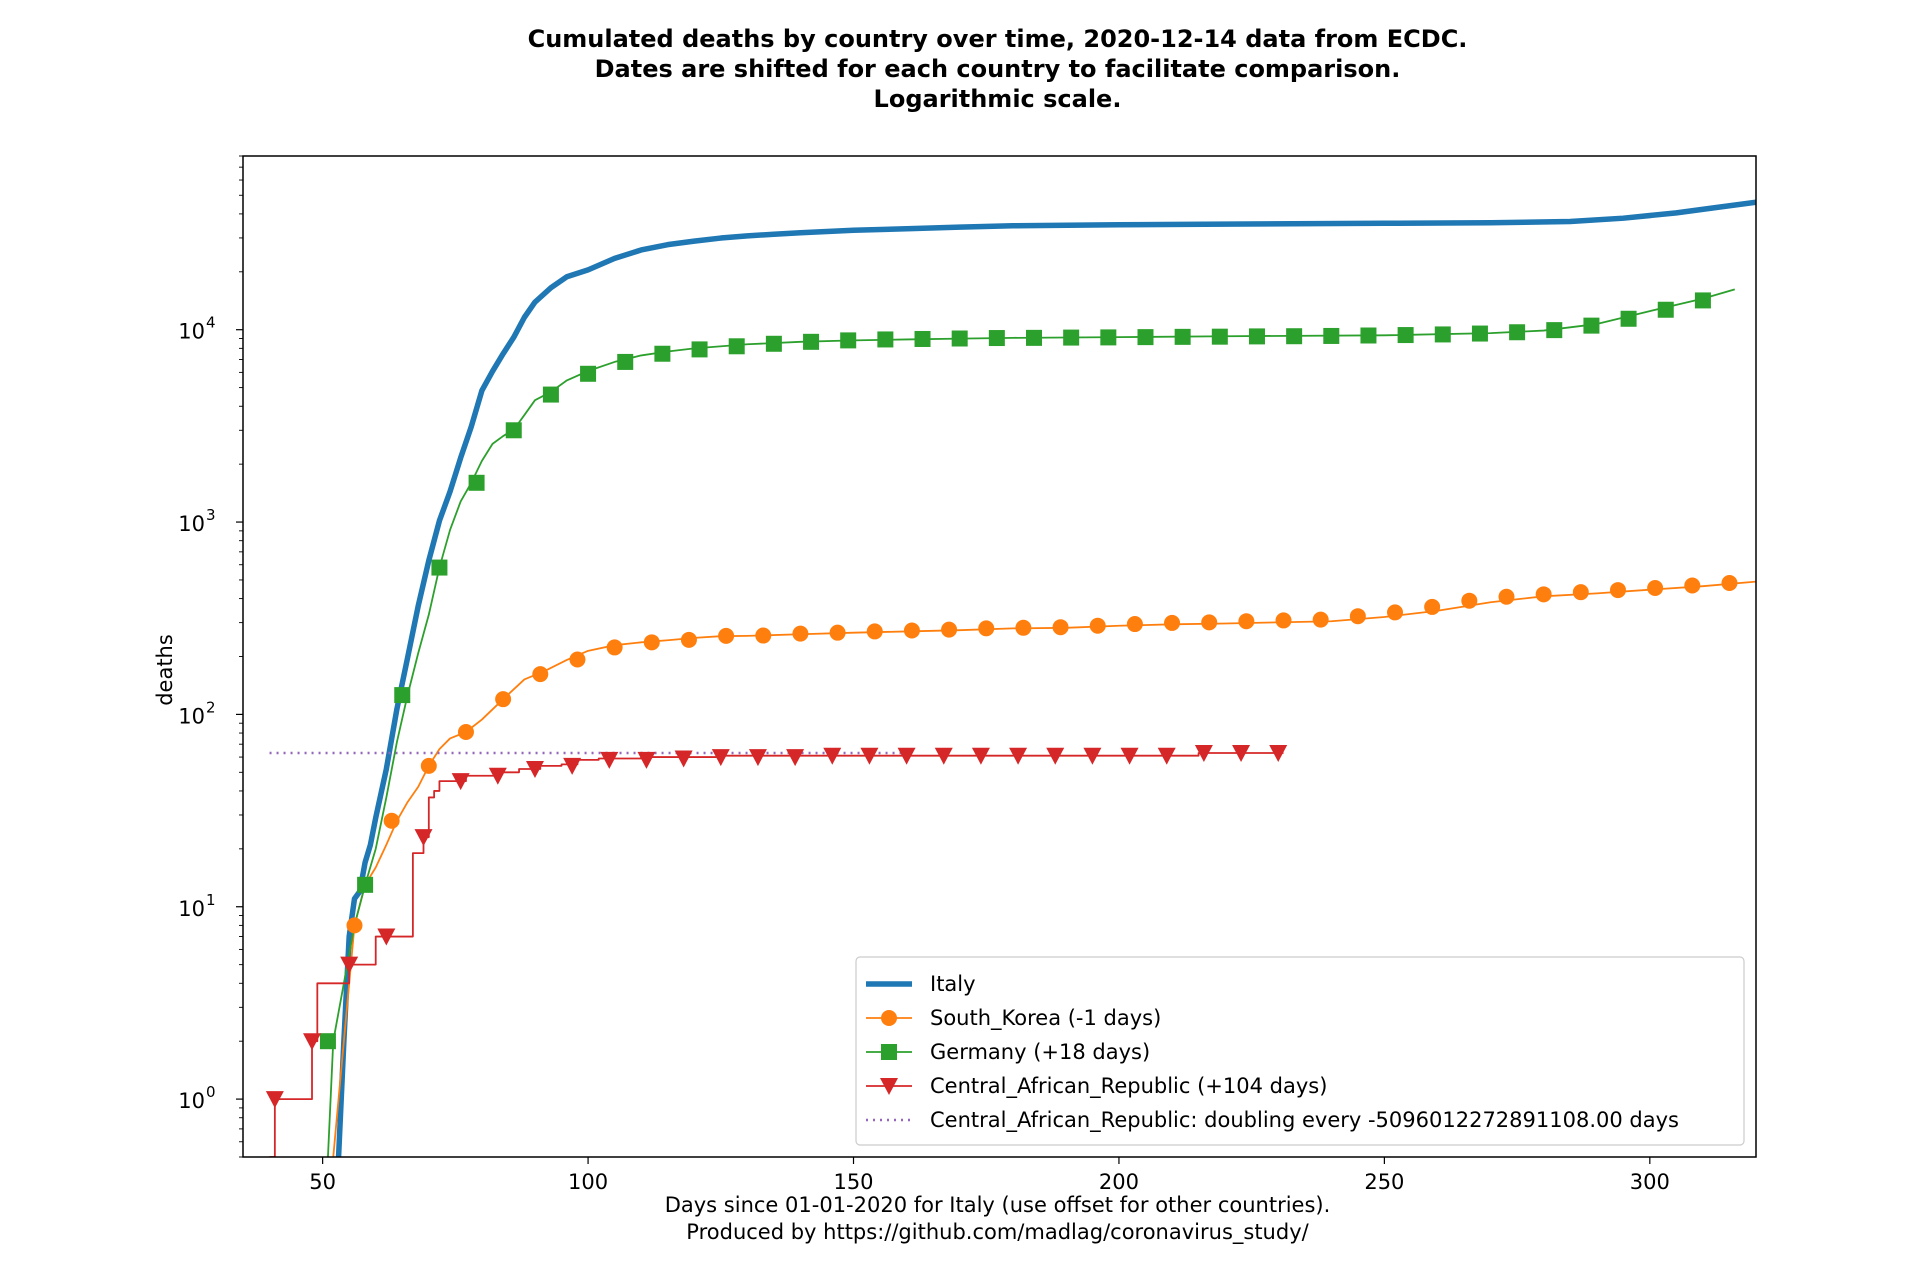 This screenshot has width=1920, height=1280. What do you see at coordinates (211, 900) in the screenshot?
I see `y-tick-exponent: 1` at bounding box center [211, 900].